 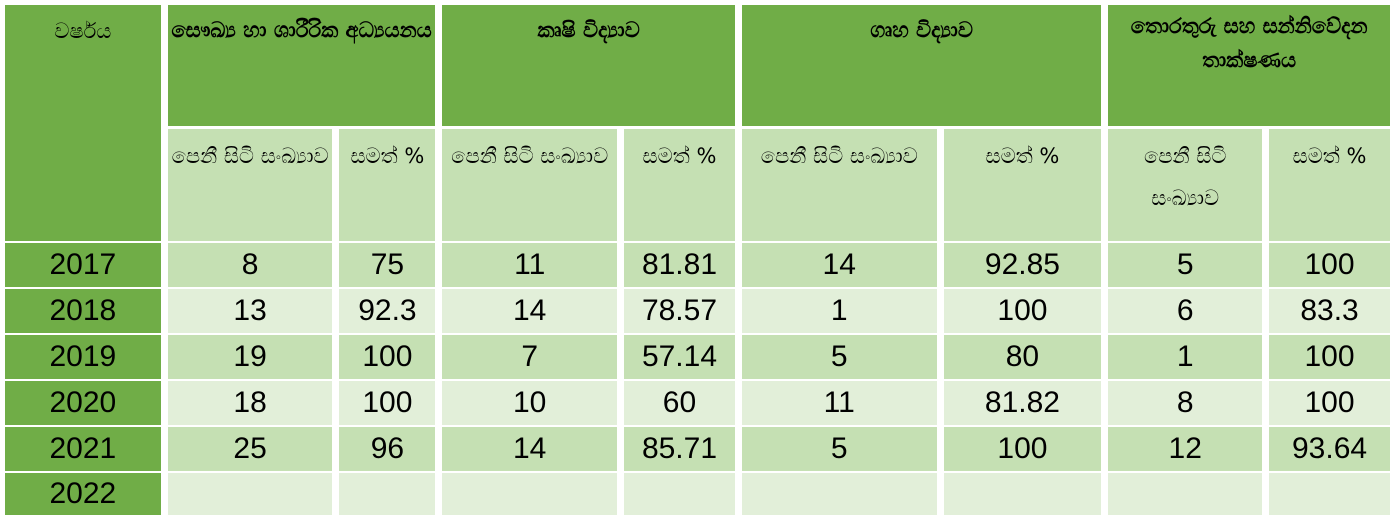 I want to click on subject-header-agriculture: කෘෂි විද්‍යාව, so click(x=588, y=65).